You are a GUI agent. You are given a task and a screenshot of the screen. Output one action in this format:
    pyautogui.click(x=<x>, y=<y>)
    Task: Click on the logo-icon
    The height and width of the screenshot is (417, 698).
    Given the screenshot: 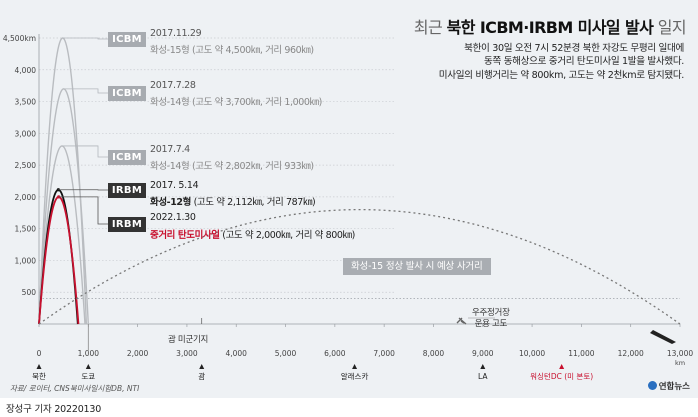 What is the action you would take?
    pyautogui.click(x=652, y=385)
    